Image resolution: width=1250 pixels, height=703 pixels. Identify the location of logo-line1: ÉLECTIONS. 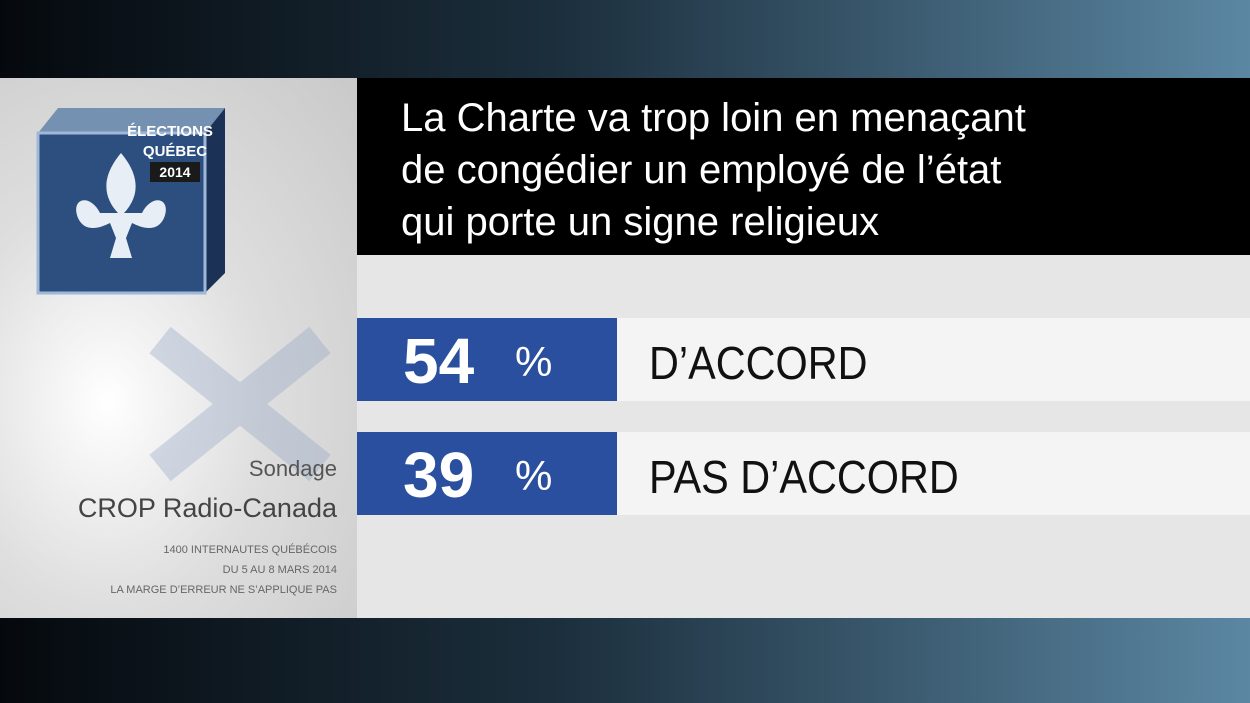
(170, 131).